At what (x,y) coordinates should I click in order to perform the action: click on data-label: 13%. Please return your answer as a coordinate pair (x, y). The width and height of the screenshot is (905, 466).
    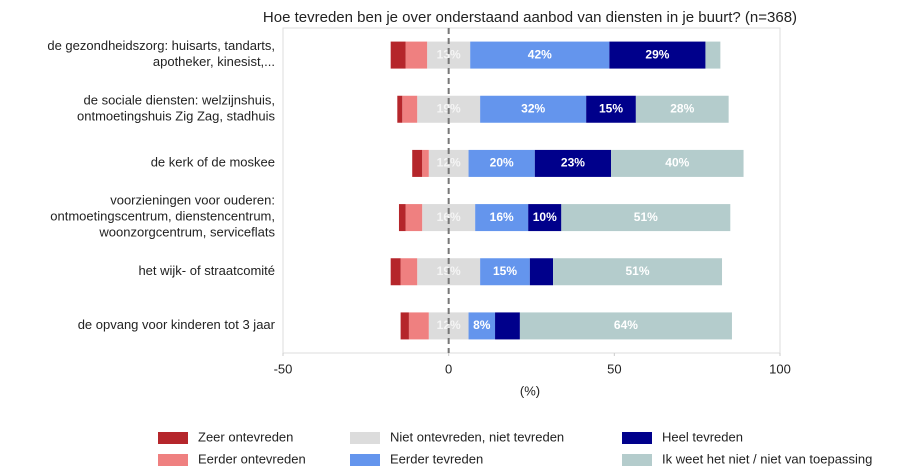
    Looking at the image, I should click on (449, 54).